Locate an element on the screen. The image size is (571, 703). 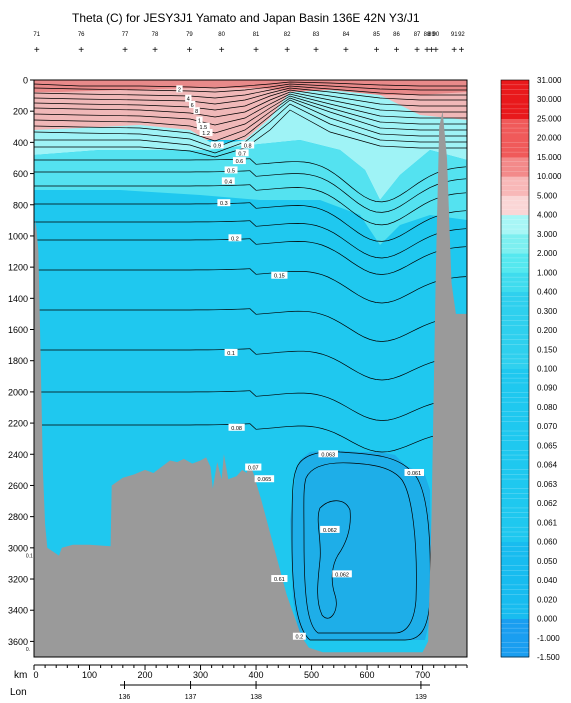
colorbar-label: 2.000 is located at coordinates (547, 253).